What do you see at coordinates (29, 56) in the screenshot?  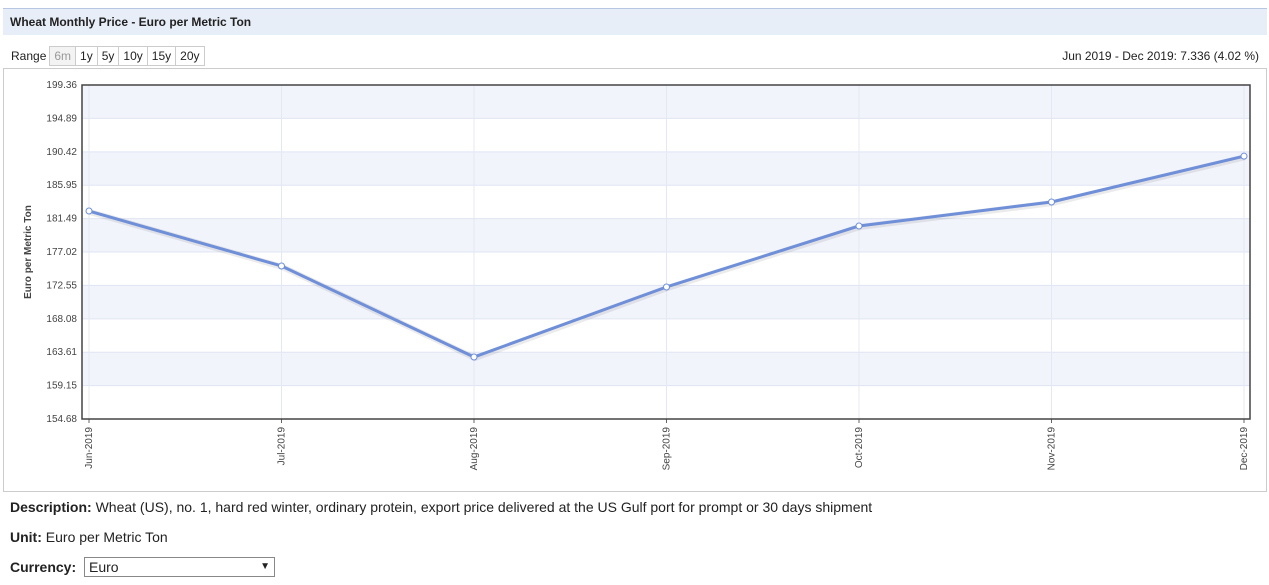 I see `range-label: Range` at bounding box center [29, 56].